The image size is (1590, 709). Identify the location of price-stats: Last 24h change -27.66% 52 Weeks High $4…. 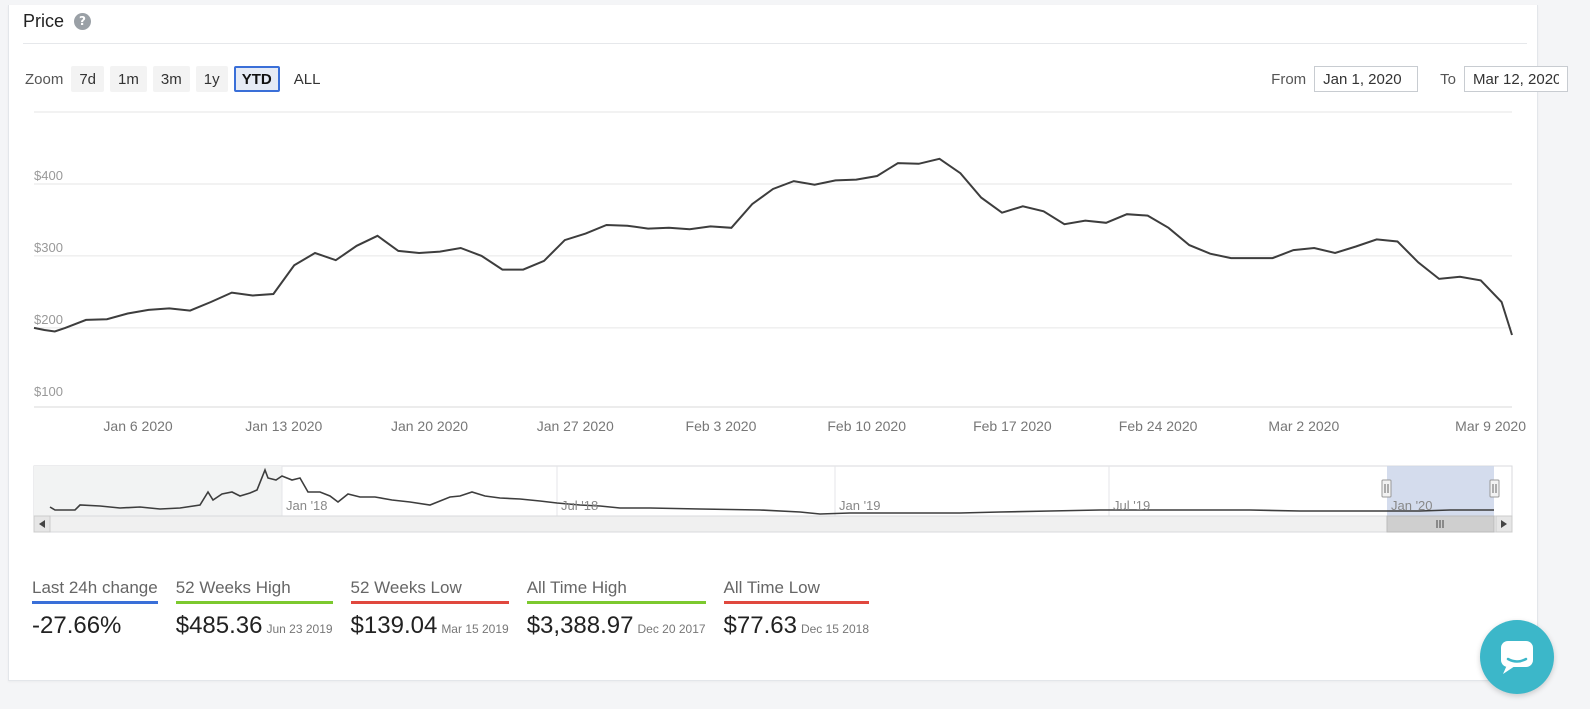
(451, 609).